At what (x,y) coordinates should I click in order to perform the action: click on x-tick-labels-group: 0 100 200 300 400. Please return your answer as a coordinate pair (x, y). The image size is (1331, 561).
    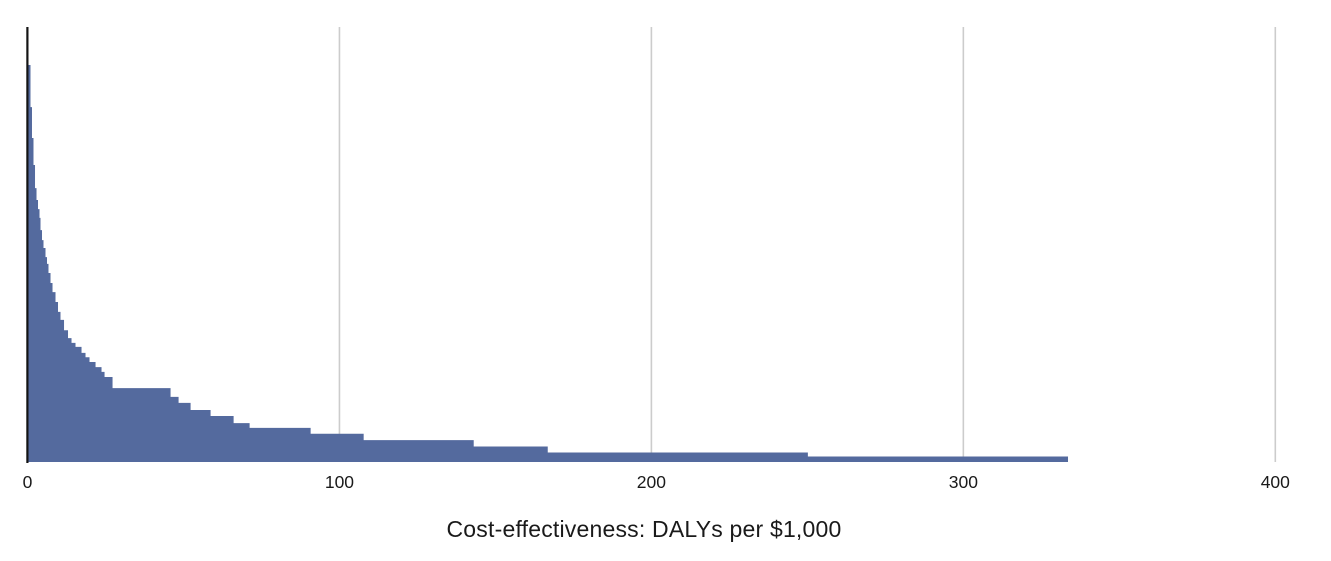
    Looking at the image, I should click on (657, 482).